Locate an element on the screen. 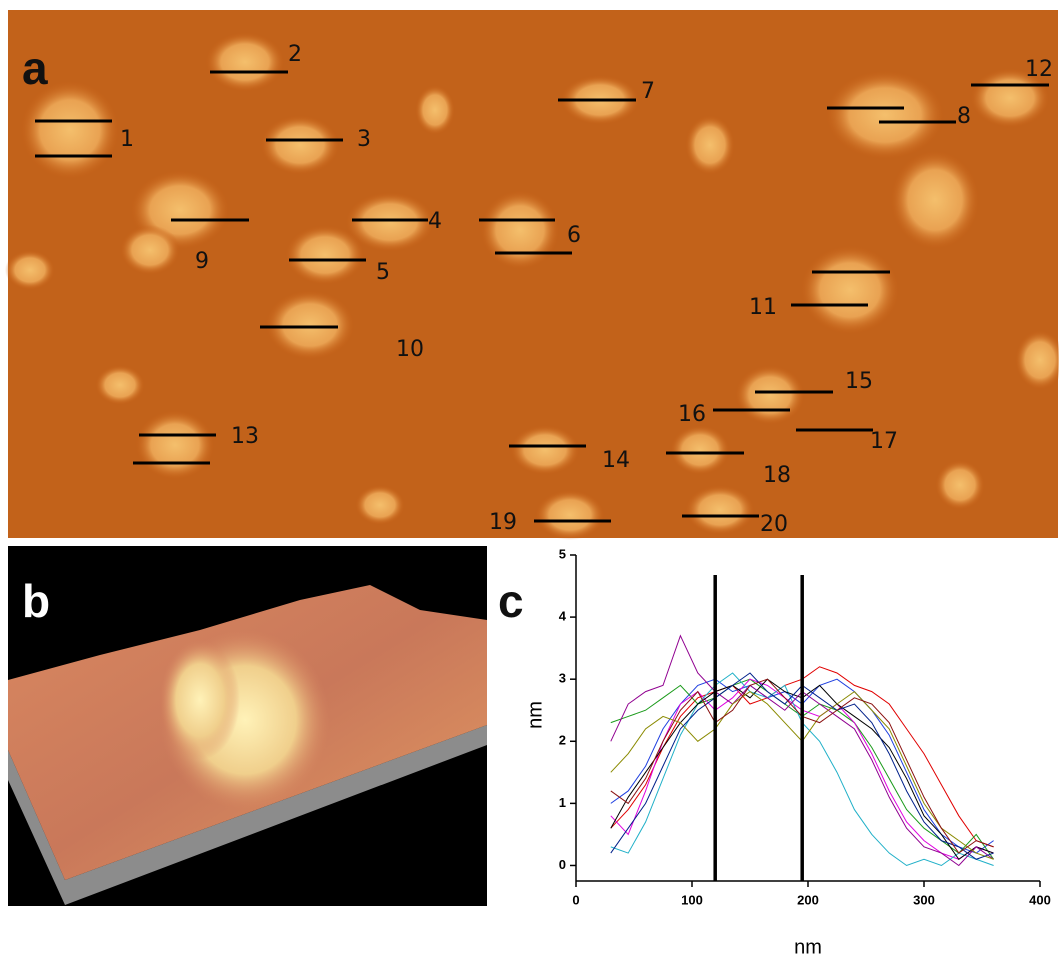 The width and height of the screenshot is (1059, 966). profile-label: 17 is located at coordinates (884, 441).